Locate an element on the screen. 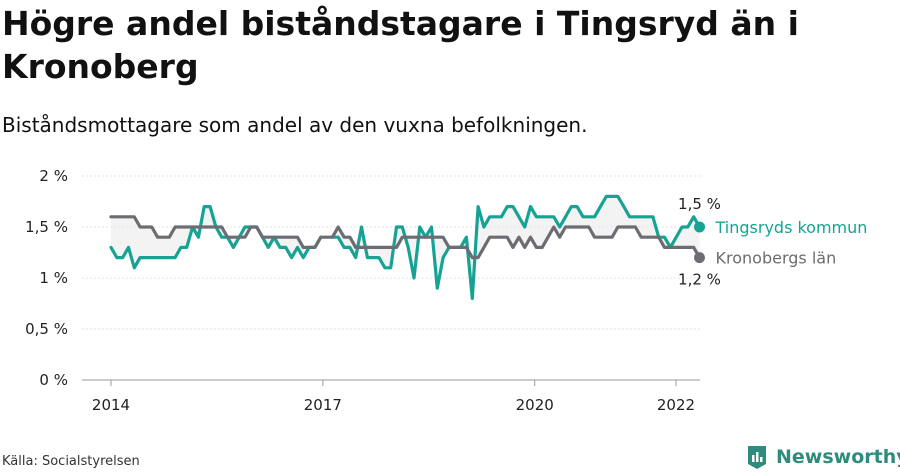 The width and height of the screenshot is (900, 474). x-tick-label: 2020 is located at coordinates (535, 405).